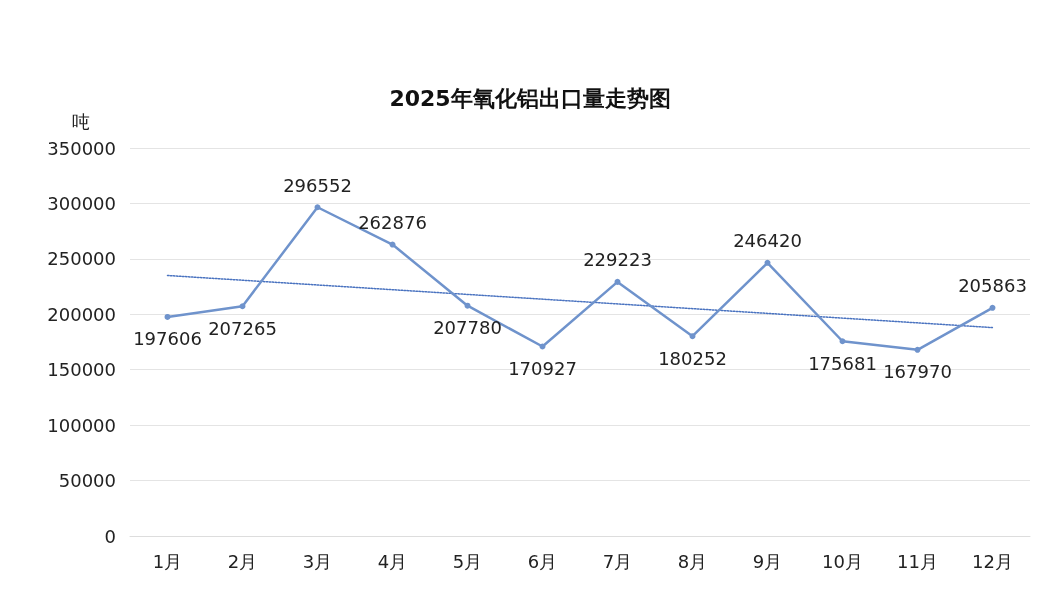 The height and width of the screenshot is (592, 1060). I want to click on data-label: 229223, so click(617, 260).